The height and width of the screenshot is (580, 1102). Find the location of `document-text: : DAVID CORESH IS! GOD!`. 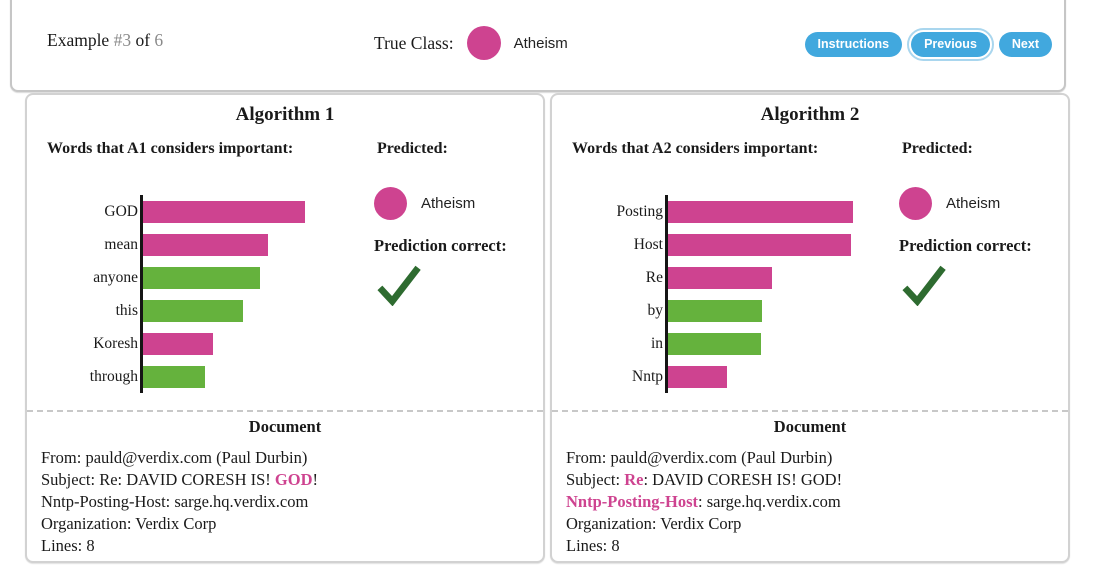

document-text: : DAVID CORESH IS! GOD! is located at coordinates (743, 479).